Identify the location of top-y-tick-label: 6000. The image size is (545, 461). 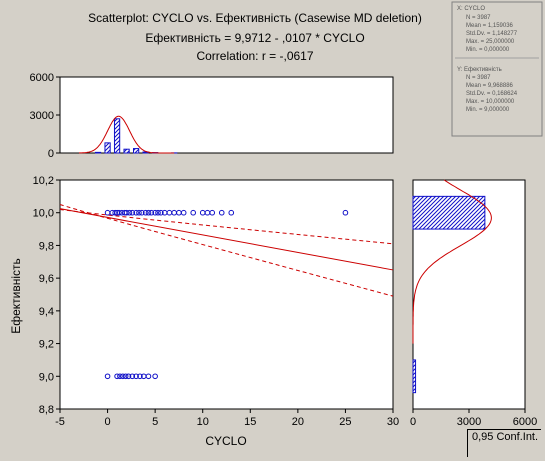
(42, 78).